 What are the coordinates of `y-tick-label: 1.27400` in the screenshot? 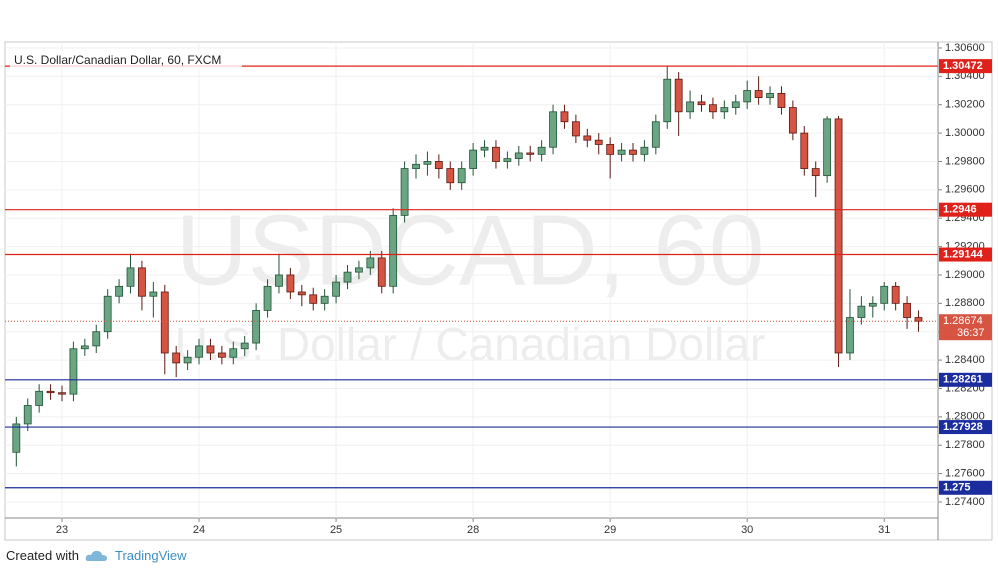 It's located at (965, 502).